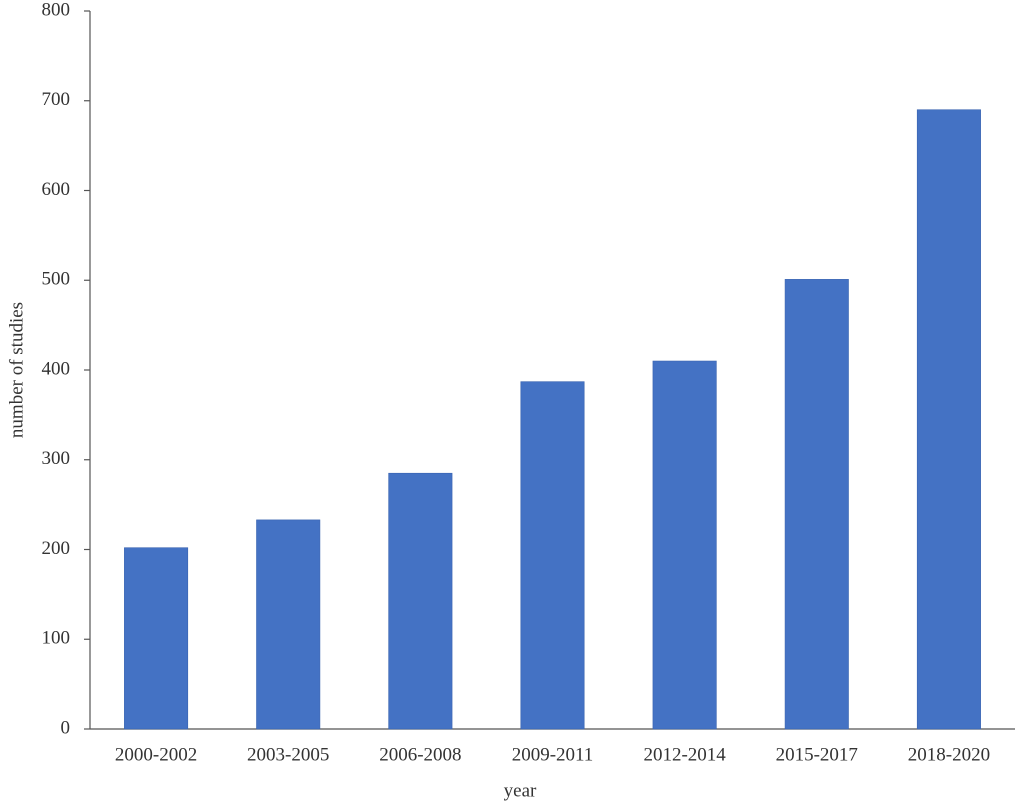  I want to click on y-axis-label: number of studies, so click(16, 370).